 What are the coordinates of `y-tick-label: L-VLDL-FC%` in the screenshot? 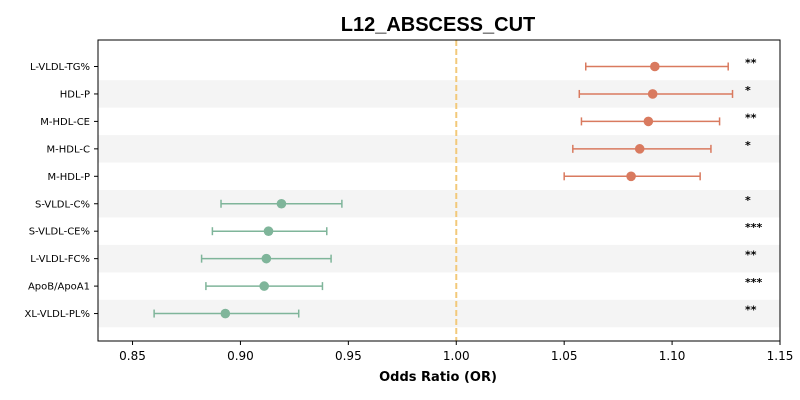 It's located at (60, 259).